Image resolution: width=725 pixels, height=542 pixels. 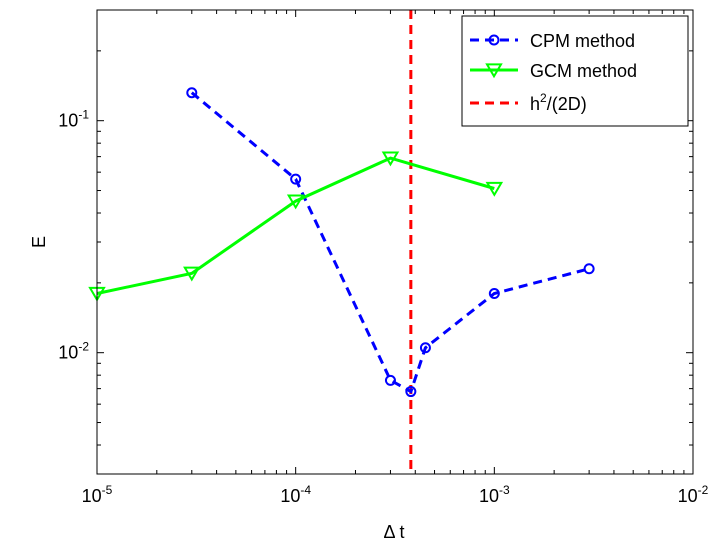 I want to click on y-tick-label-exponent: -1, so click(x=83, y=115).